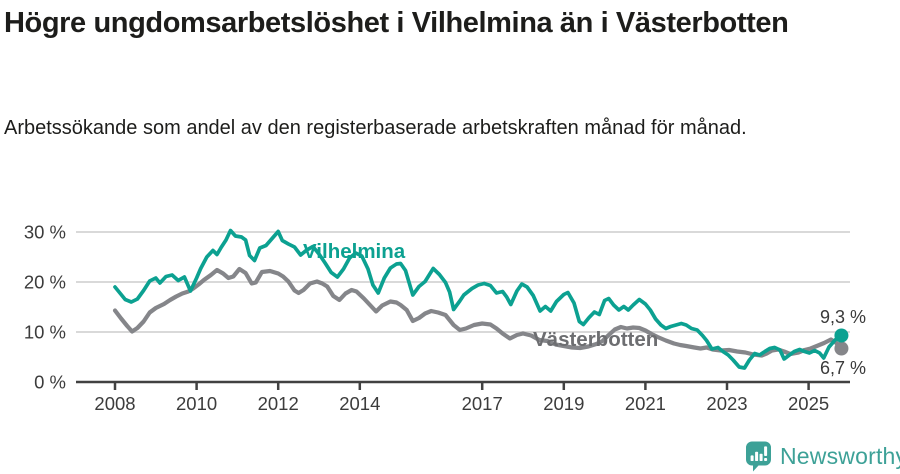 The image size is (900, 474). Describe the element at coordinates (843, 368) in the screenshot. I see `end-value-label-vasterbotten: 6,7 %` at that location.